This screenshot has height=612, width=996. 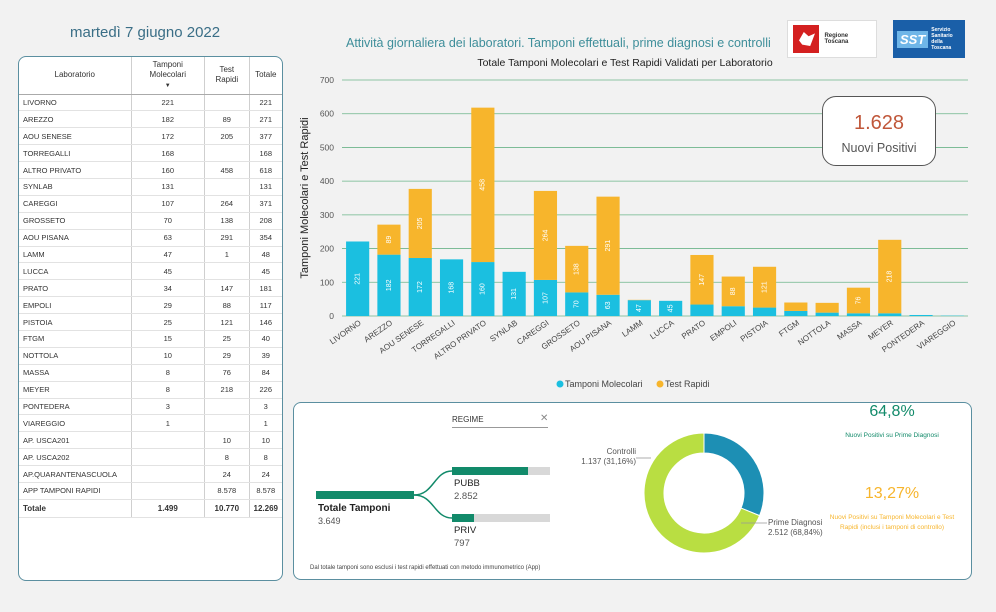 What do you see at coordinates (265, 322) in the screenshot?
I see `cell-totale: 146` at bounding box center [265, 322].